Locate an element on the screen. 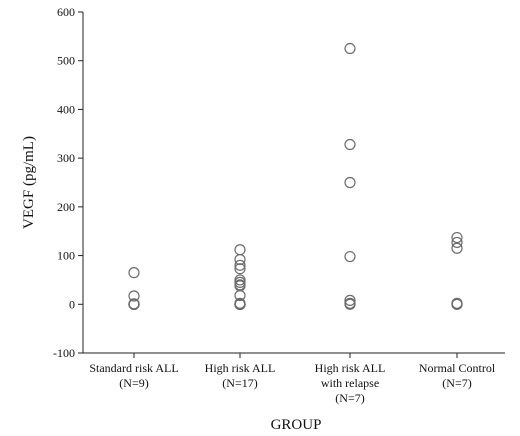 This screenshot has height=436, width=520. x-category-label: Normal Control (N=7) is located at coordinates (457, 375).